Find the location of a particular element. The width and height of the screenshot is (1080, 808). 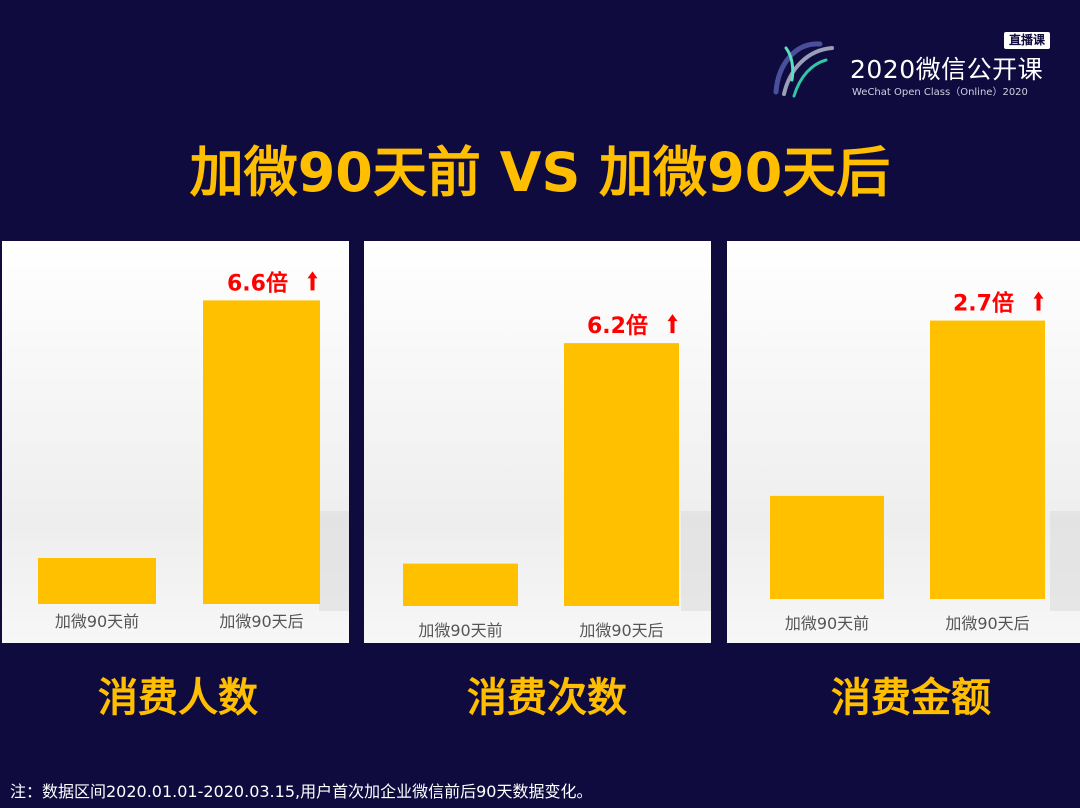

logo-swirl-icon is located at coordinates (803, 69).